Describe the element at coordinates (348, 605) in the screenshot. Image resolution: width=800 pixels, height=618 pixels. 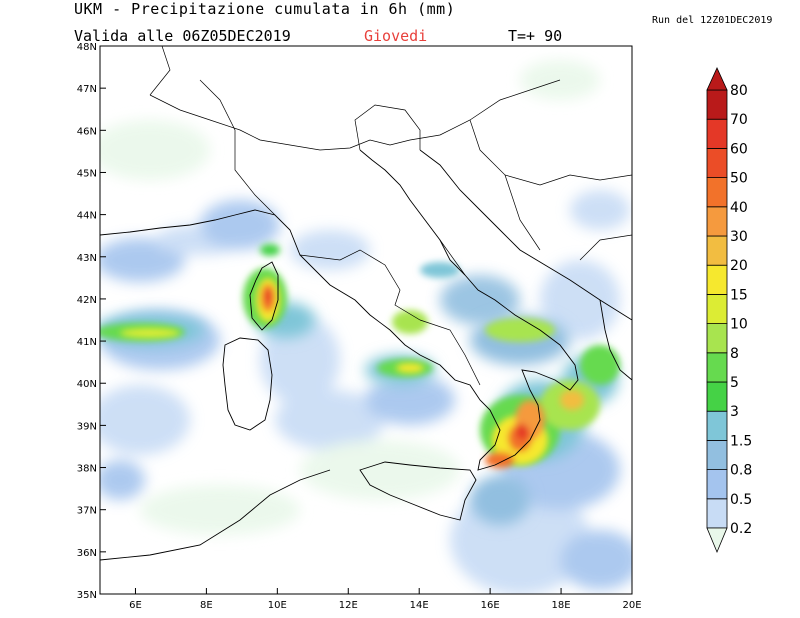
I see `lon-tick-label: 12E` at that location.